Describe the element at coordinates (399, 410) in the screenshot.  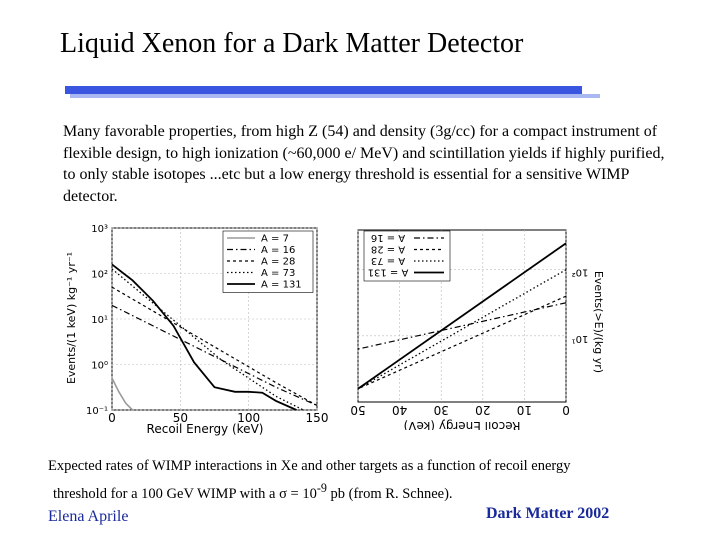
I see `x-tick-label: 40` at that location.